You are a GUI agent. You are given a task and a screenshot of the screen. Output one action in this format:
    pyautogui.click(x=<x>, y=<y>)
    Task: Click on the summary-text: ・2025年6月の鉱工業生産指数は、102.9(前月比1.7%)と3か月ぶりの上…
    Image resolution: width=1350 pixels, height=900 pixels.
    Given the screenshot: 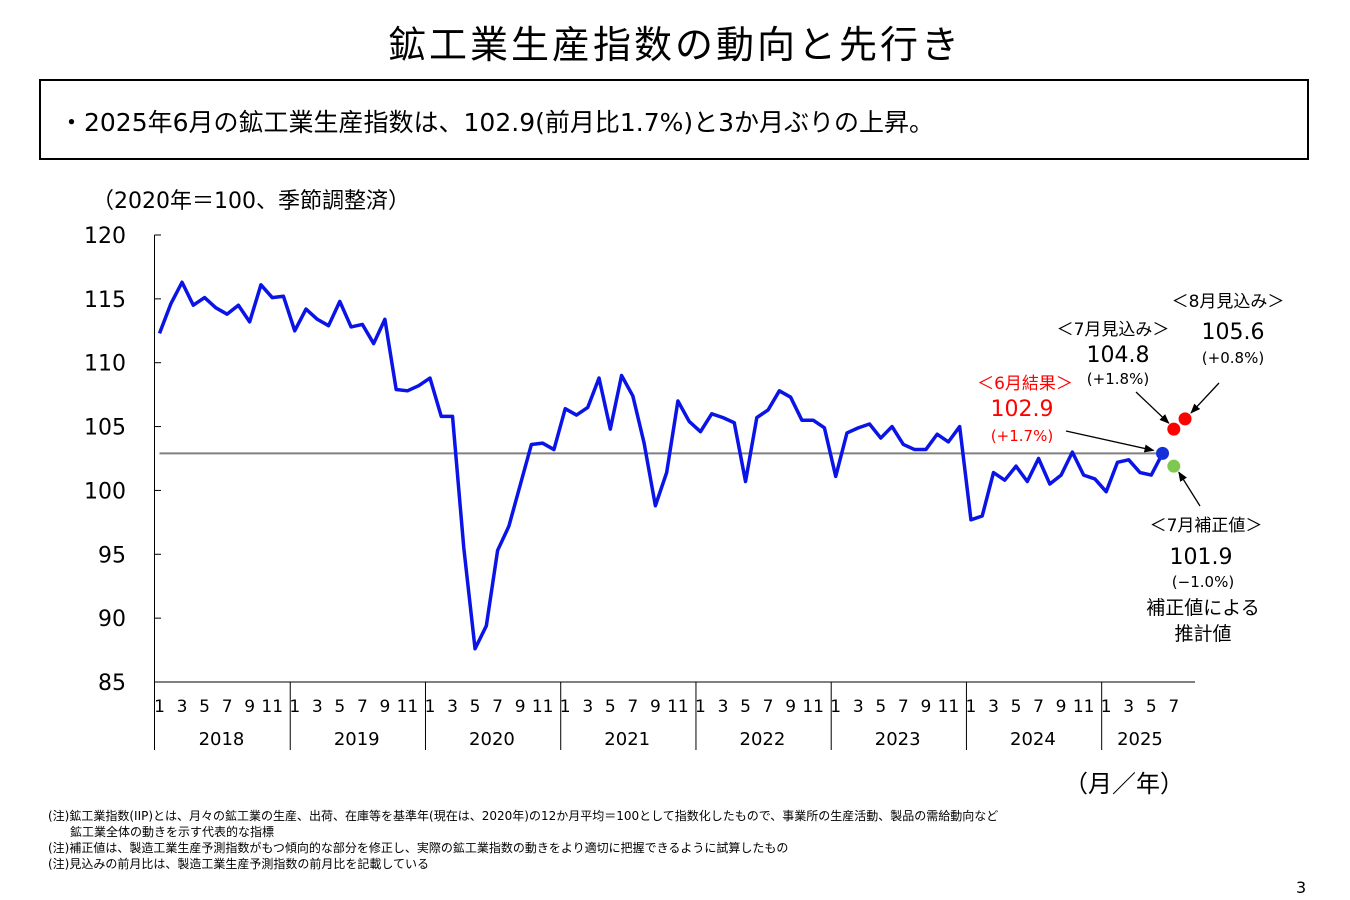 What is the action you would take?
    pyautogui.click(x=497, y=122)
    